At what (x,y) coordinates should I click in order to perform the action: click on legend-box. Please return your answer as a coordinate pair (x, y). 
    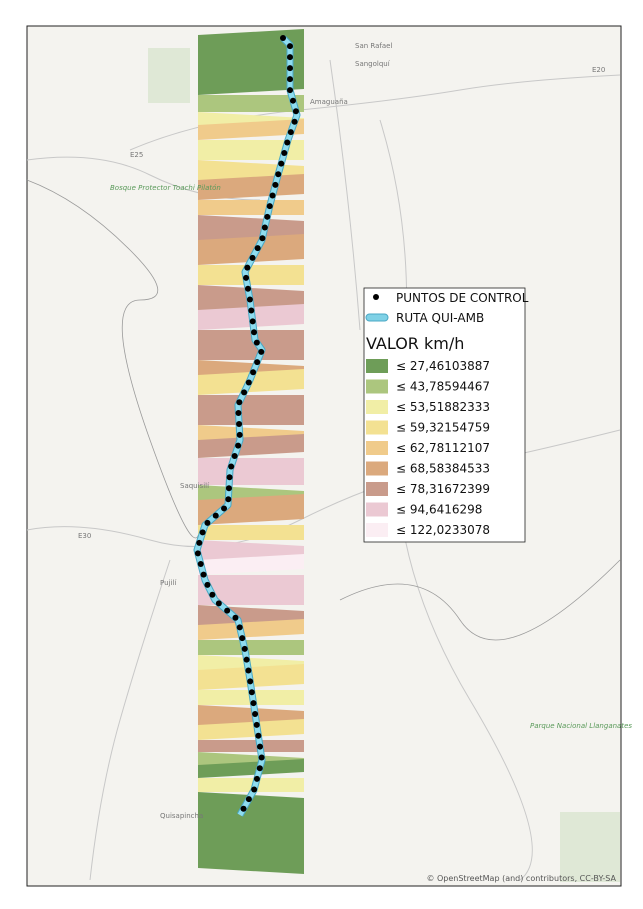
    Looking at the image, I should click on (444, 415).